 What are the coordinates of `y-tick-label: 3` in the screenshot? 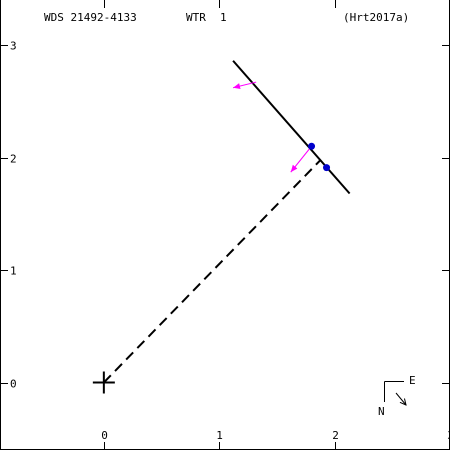 It's located at (13, 46).